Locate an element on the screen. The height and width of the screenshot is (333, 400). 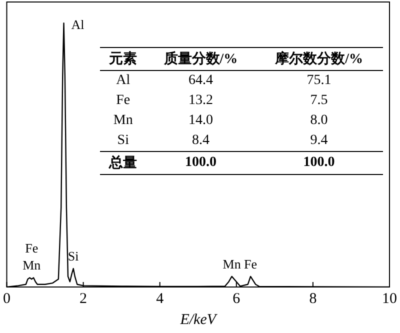
x-tick-label: 2 is located at coordinates (84, 298).